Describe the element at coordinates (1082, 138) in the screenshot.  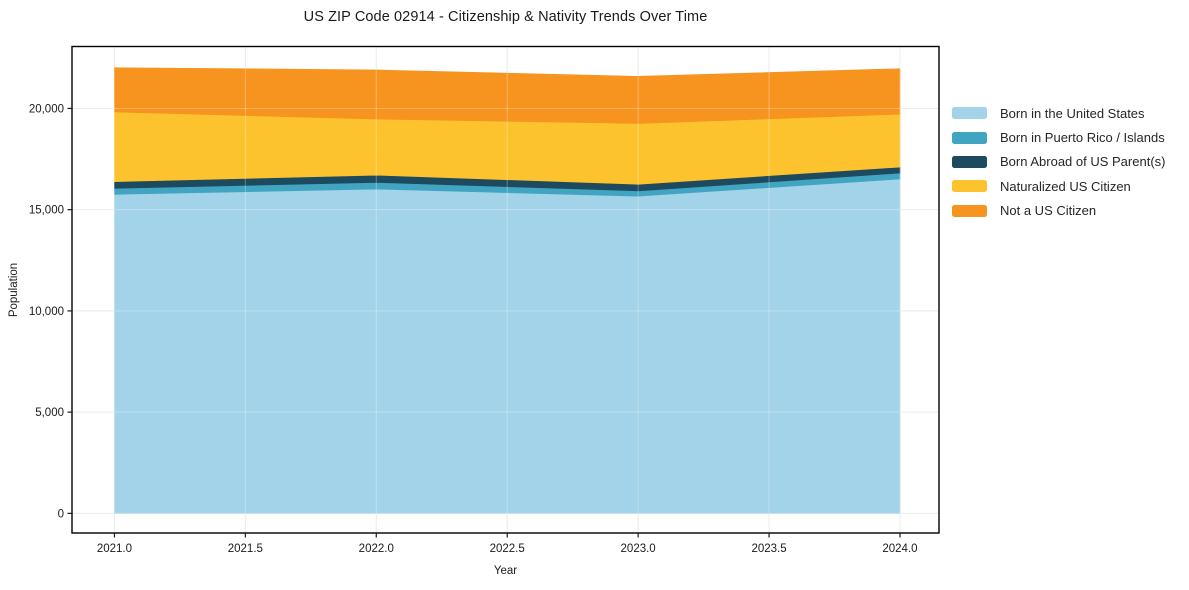
I see `legend-label: Born in Puerto Rico / Islands` at that location.